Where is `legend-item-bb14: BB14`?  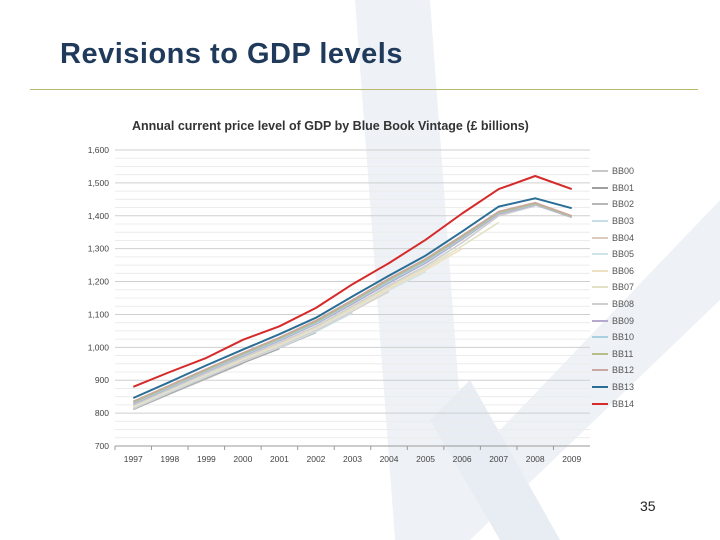 legend-item-bb14: BB14 is located at coordinates (622, 403).